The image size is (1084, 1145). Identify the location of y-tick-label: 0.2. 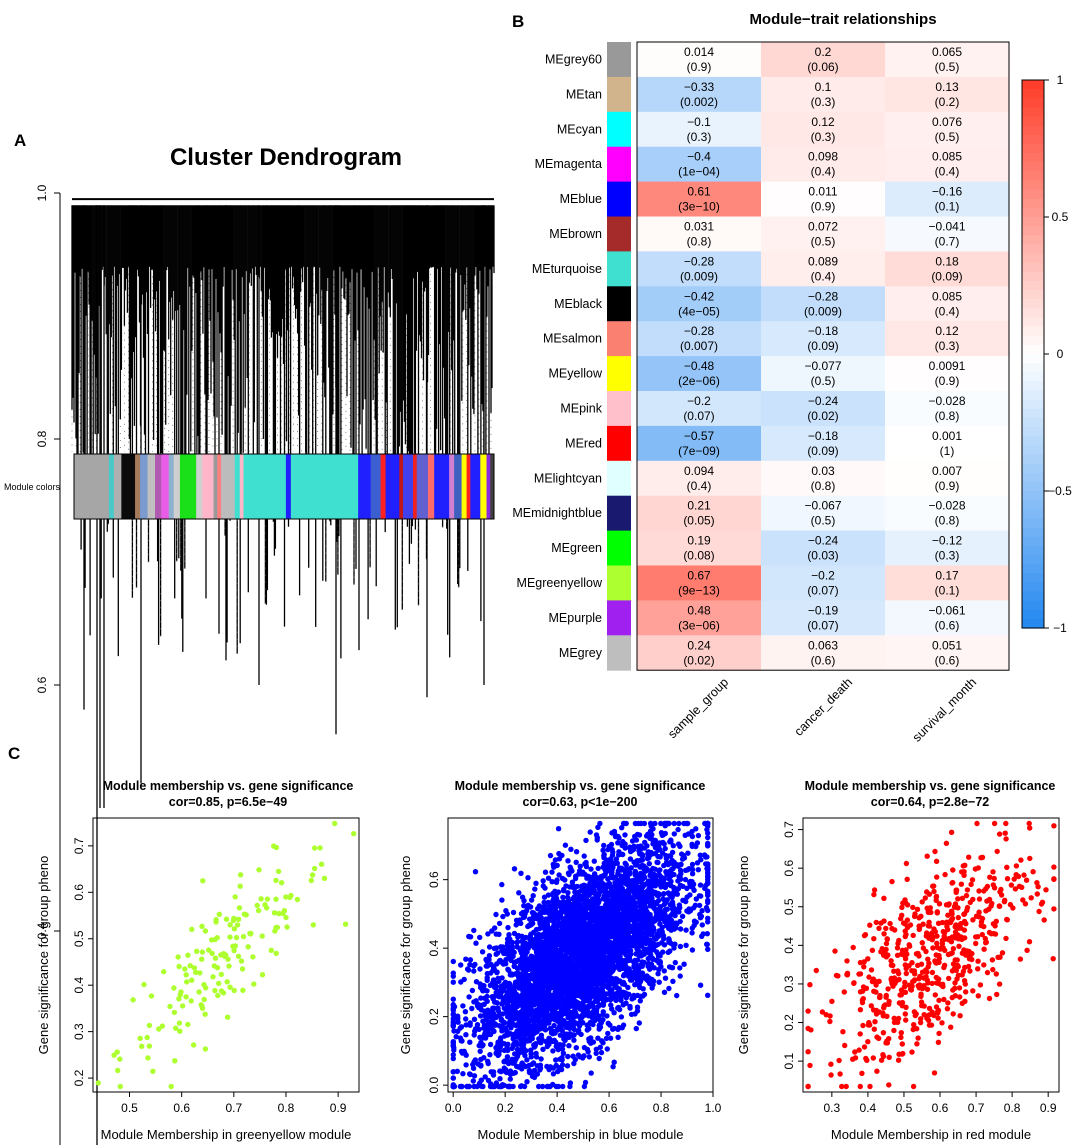
(79, 1077).